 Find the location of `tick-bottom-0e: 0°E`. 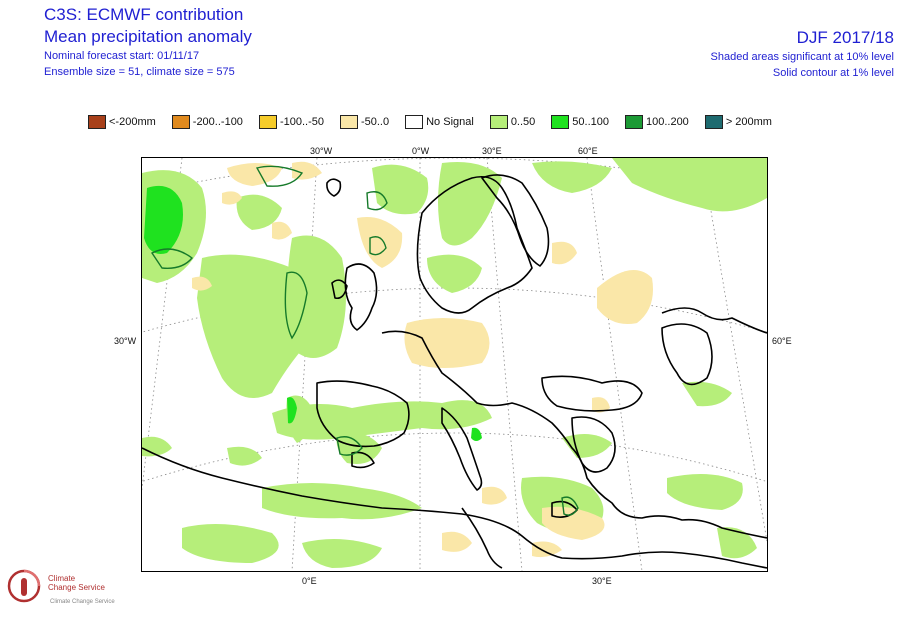

tick-bottom-0e: 0°E is located at coordinates (309, 581).